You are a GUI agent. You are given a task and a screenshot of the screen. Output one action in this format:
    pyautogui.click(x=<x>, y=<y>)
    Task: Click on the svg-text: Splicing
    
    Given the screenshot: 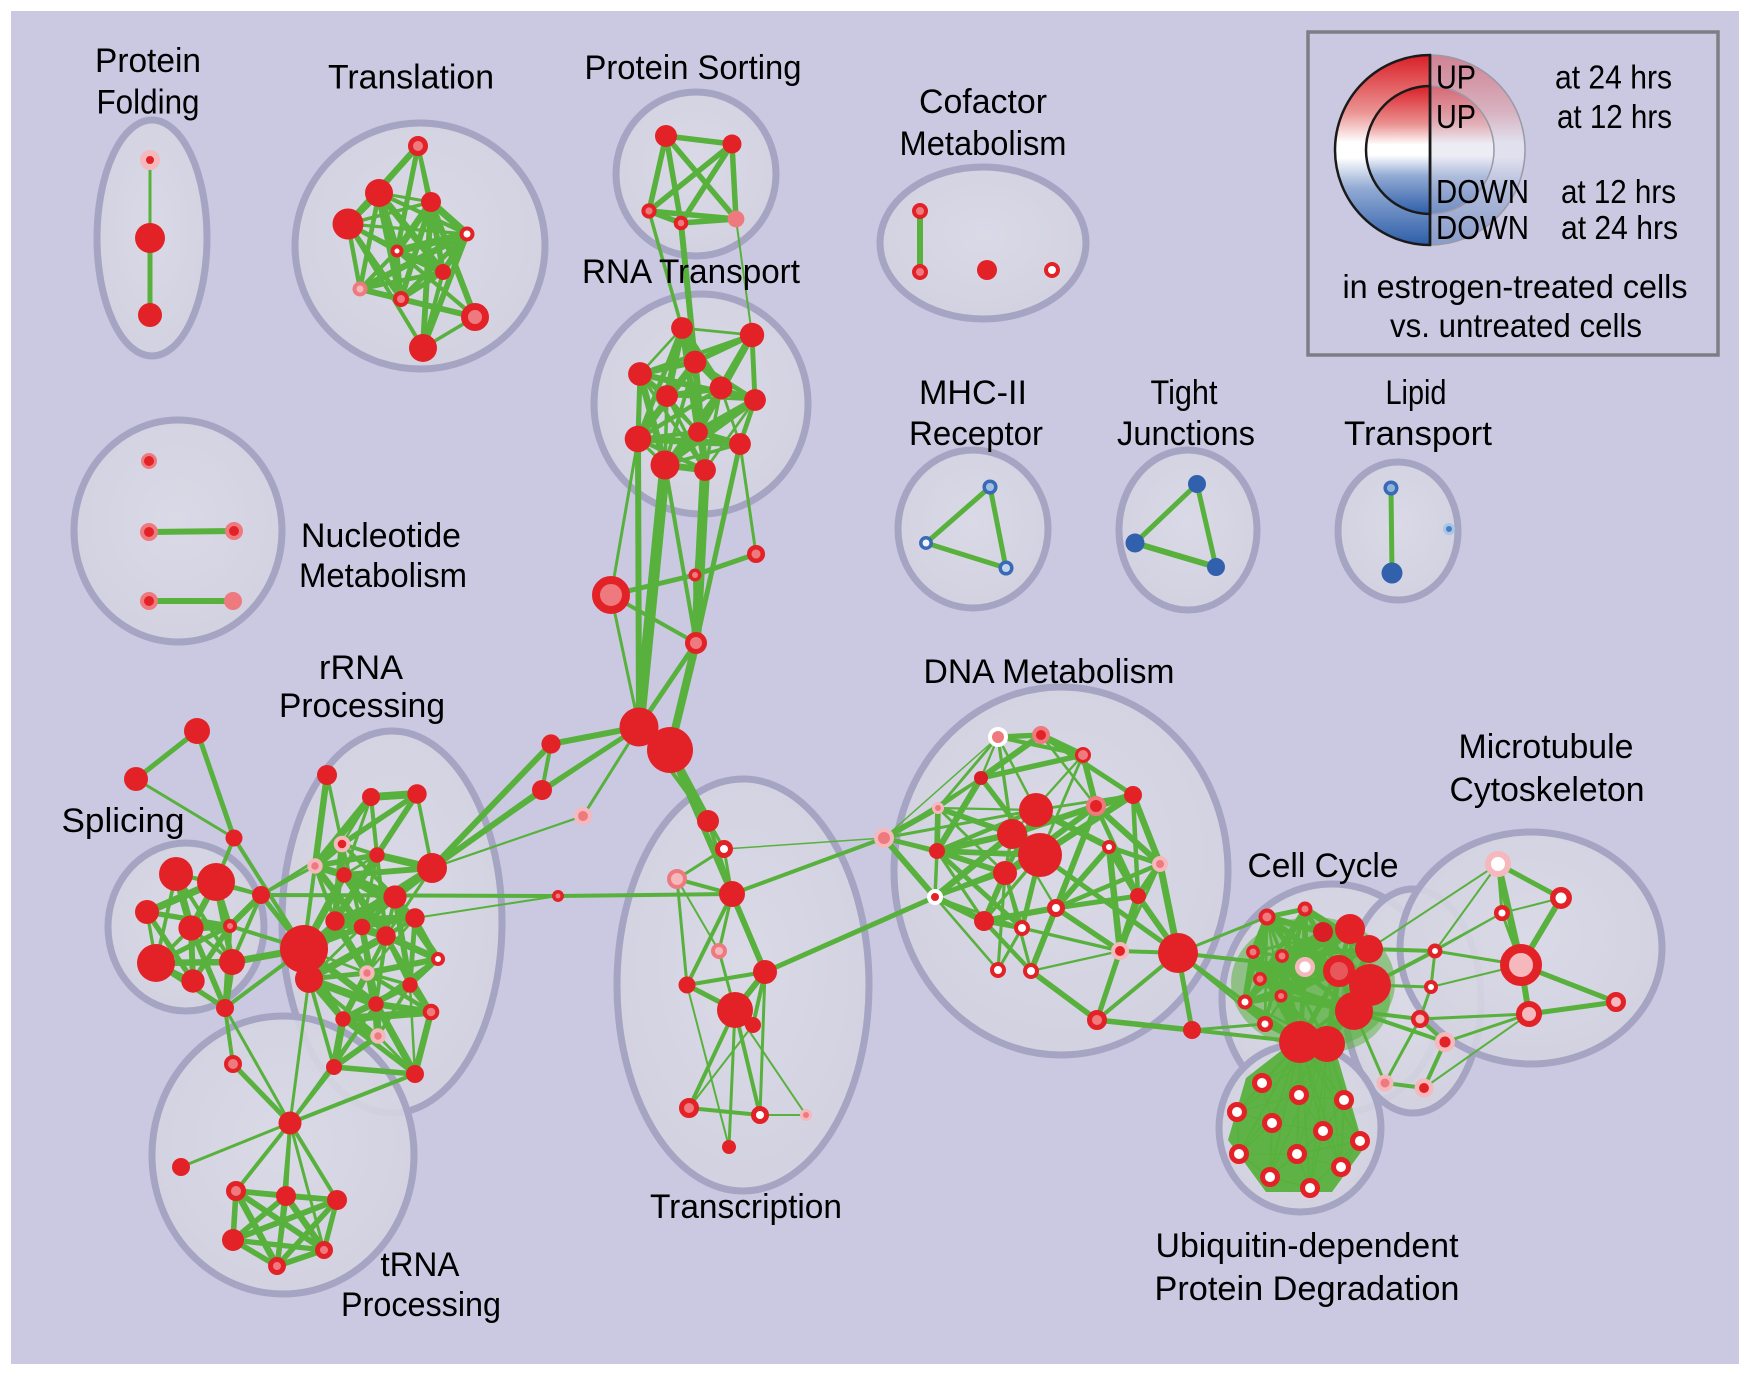 What is the action you would take?
    pyautogui.click(x=123, y=821)
    